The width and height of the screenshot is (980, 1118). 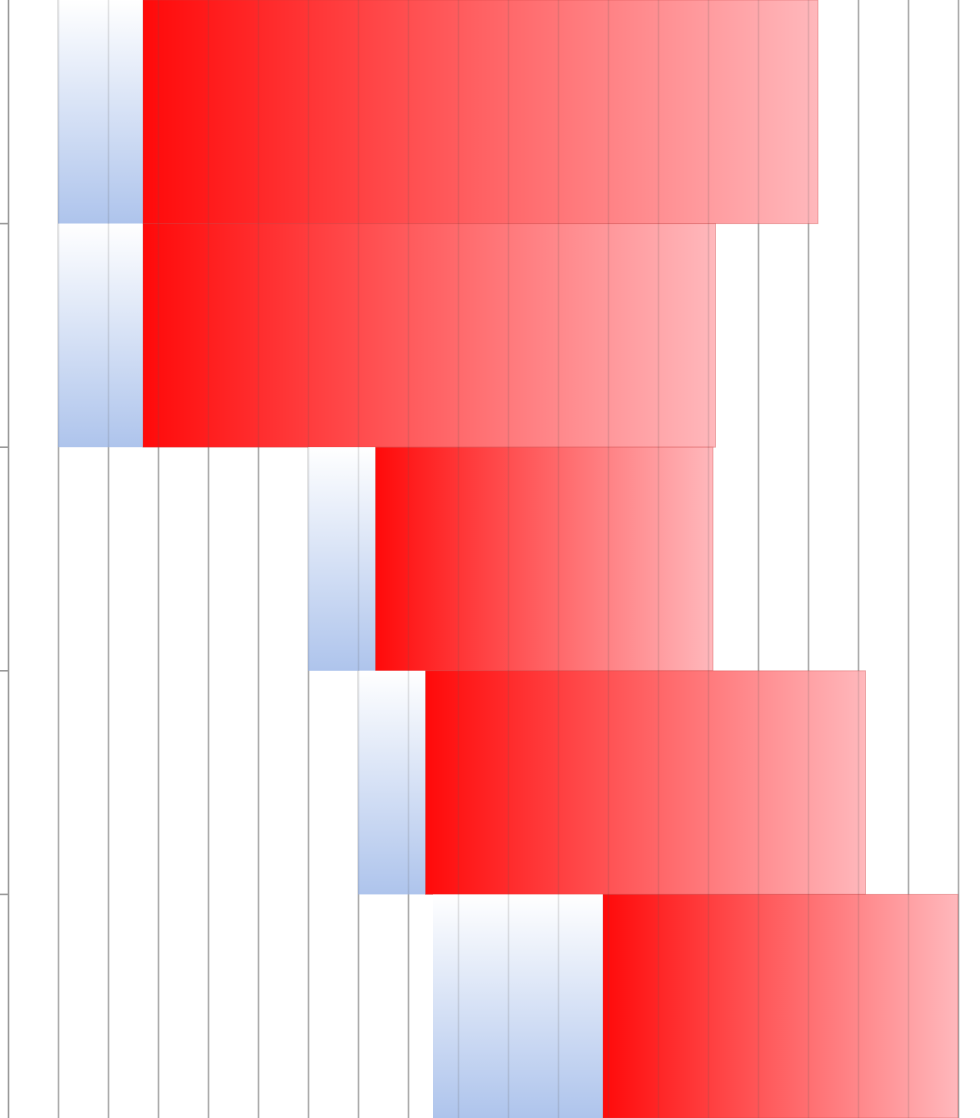 What do you see at coordinates (5, 559) in the screenshot?
I see `y-axis` at bounding box center [5, 559].